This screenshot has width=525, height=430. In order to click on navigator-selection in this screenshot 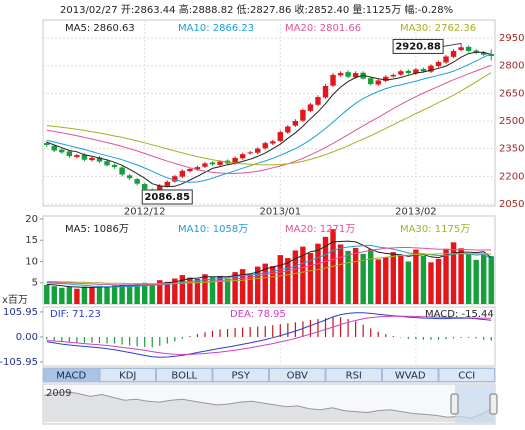, I will do `click(474, 404)`.